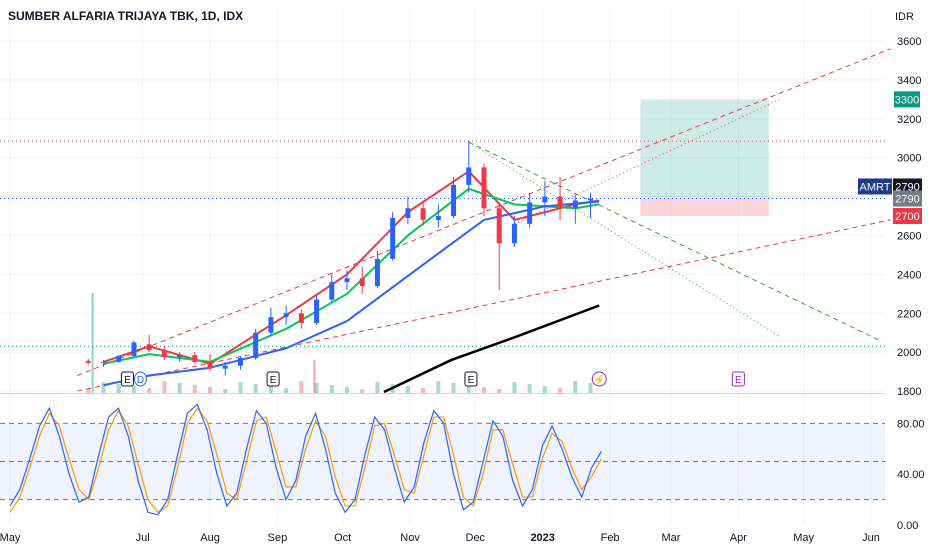 The image size is (932, 550). Describe the element at coordinates (670, 538) in the screenshot. I see `time-tick-label: Mar` at that location.